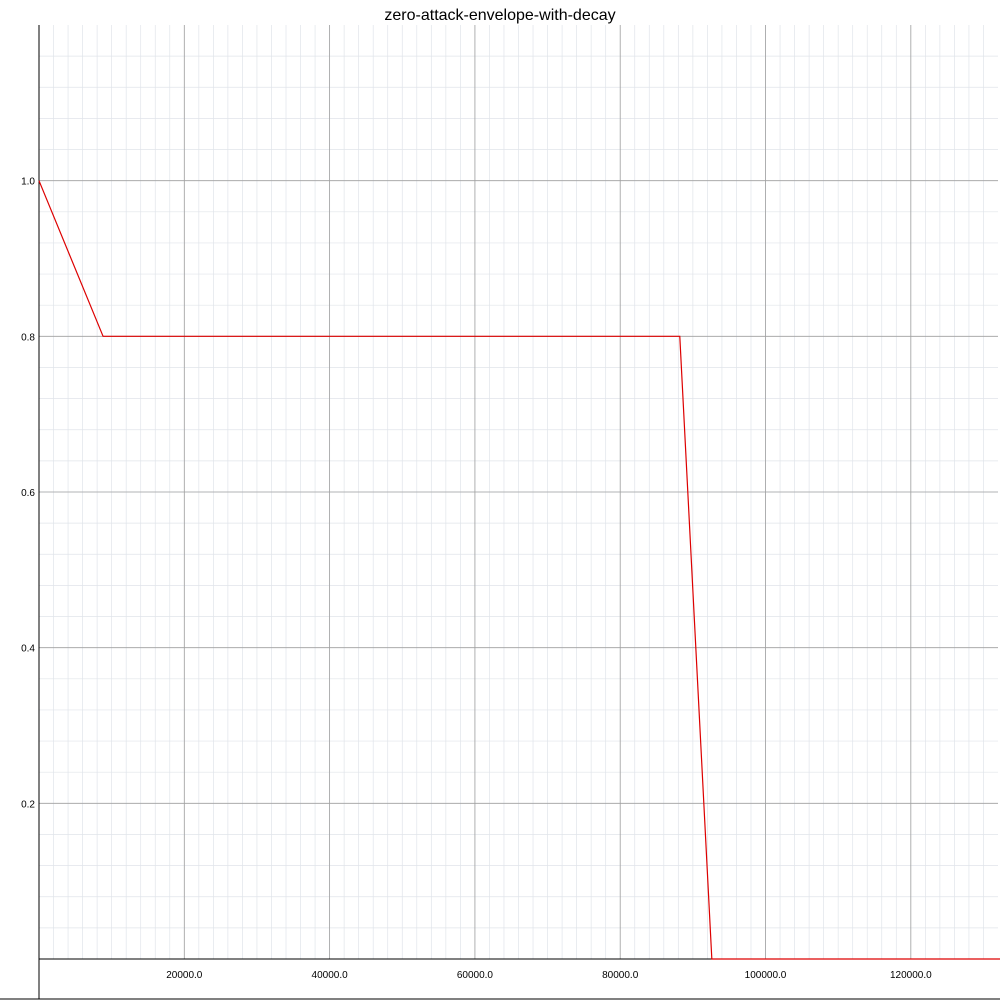 The image size is (1000, 1000). What do you see at coordinates (330, 975) in the screenshot?
I see `x-tick-label: 40000.0` at bounding box center [330, 975].